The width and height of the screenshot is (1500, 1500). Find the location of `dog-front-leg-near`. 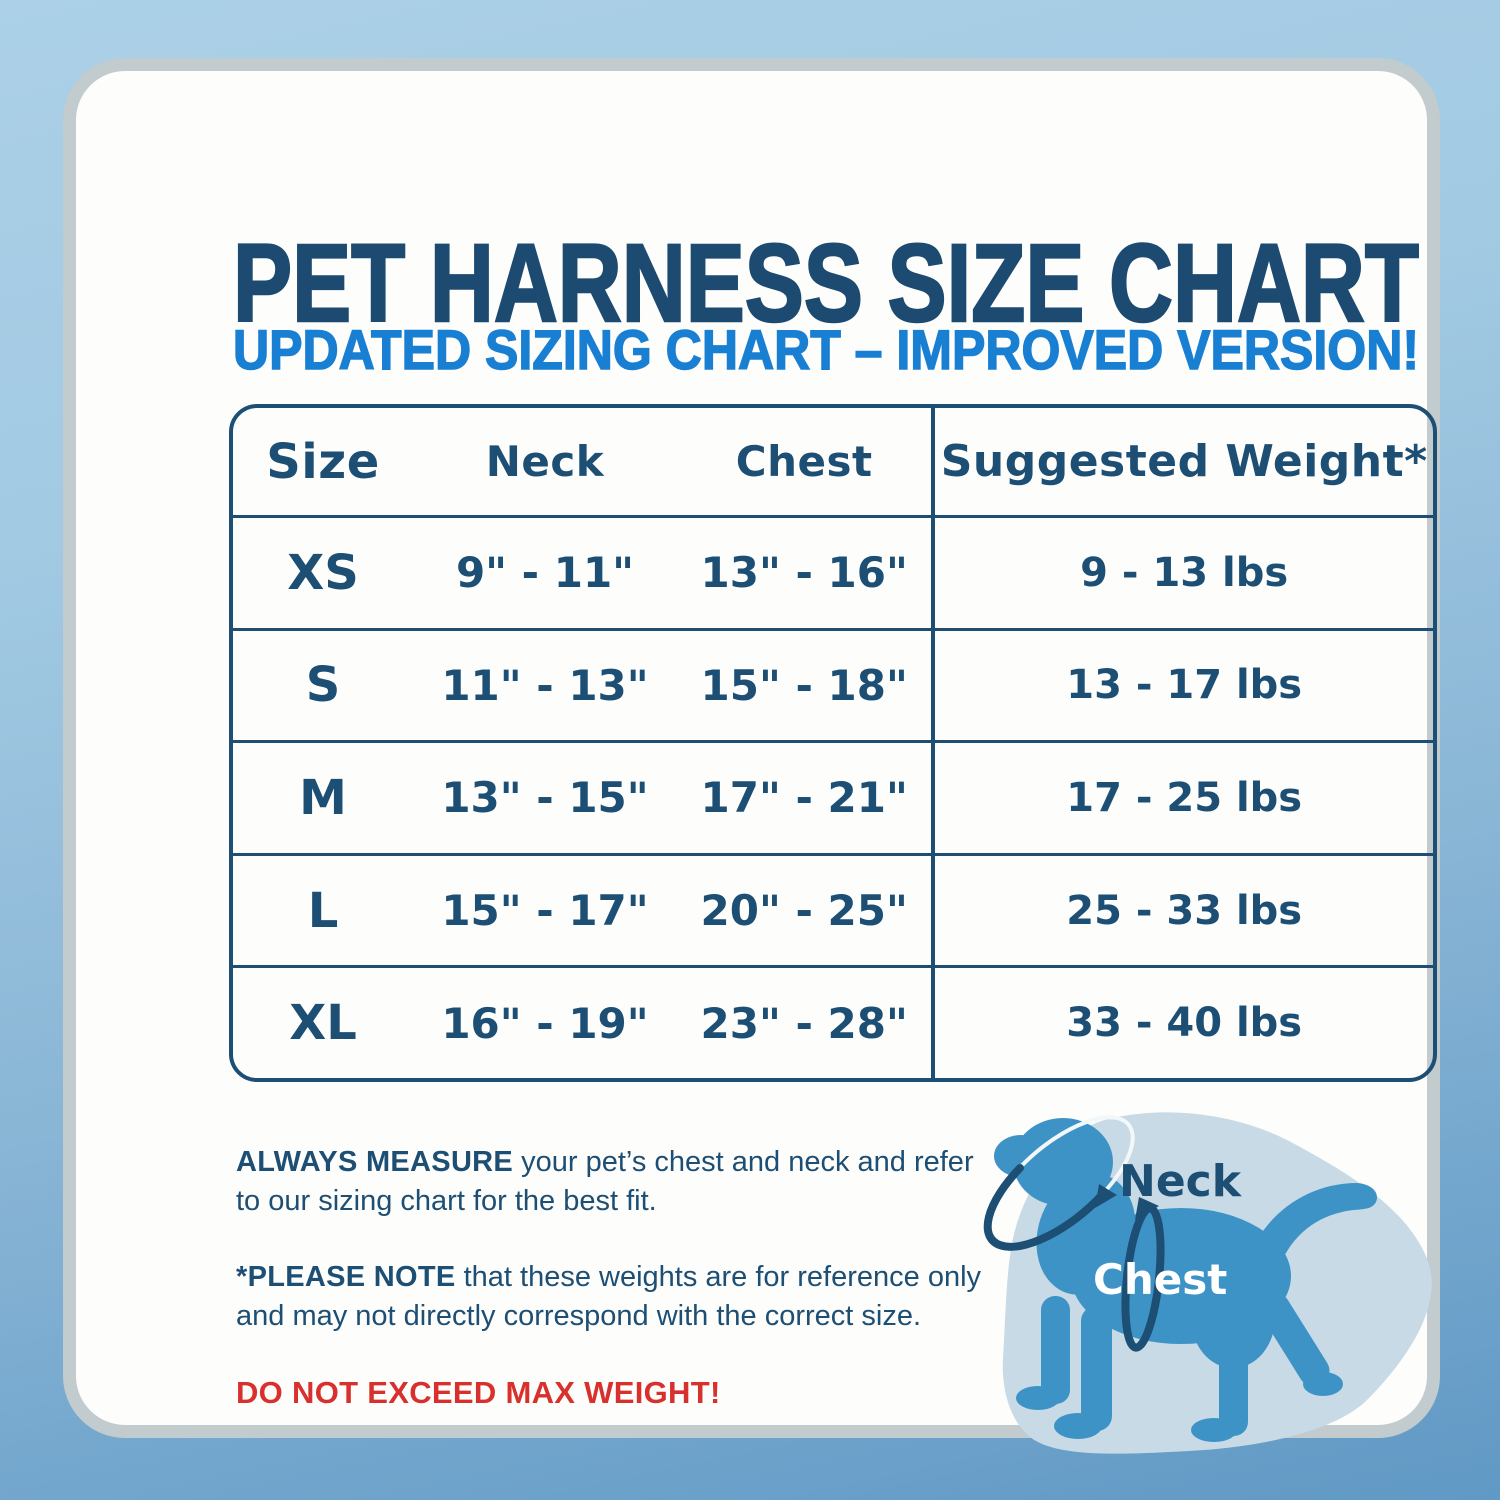

dog-front-leg-near is located at coordinates (1096, 1368).